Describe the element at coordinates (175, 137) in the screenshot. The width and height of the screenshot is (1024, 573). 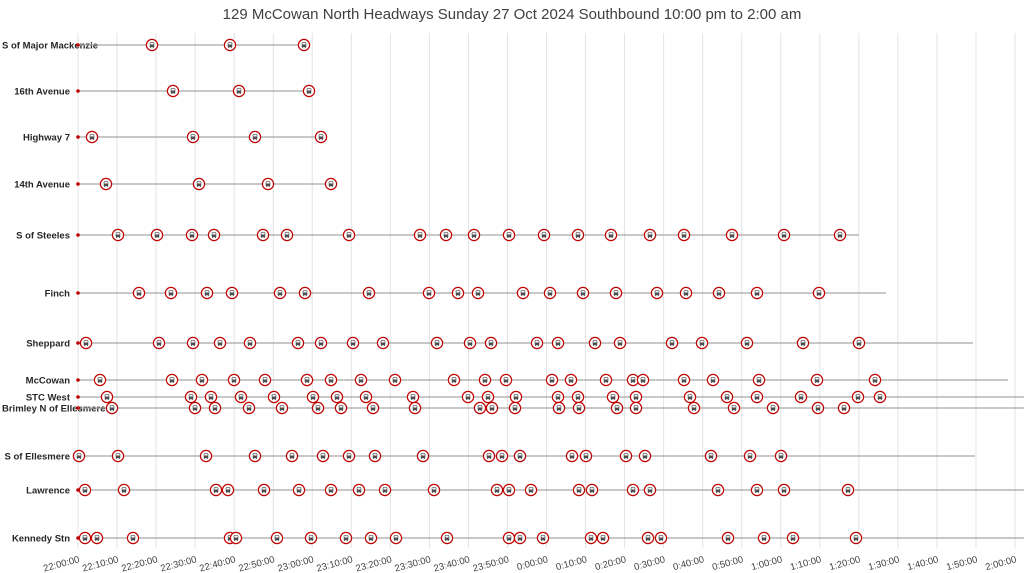
I see `stop-row: Highway 7` at that location.